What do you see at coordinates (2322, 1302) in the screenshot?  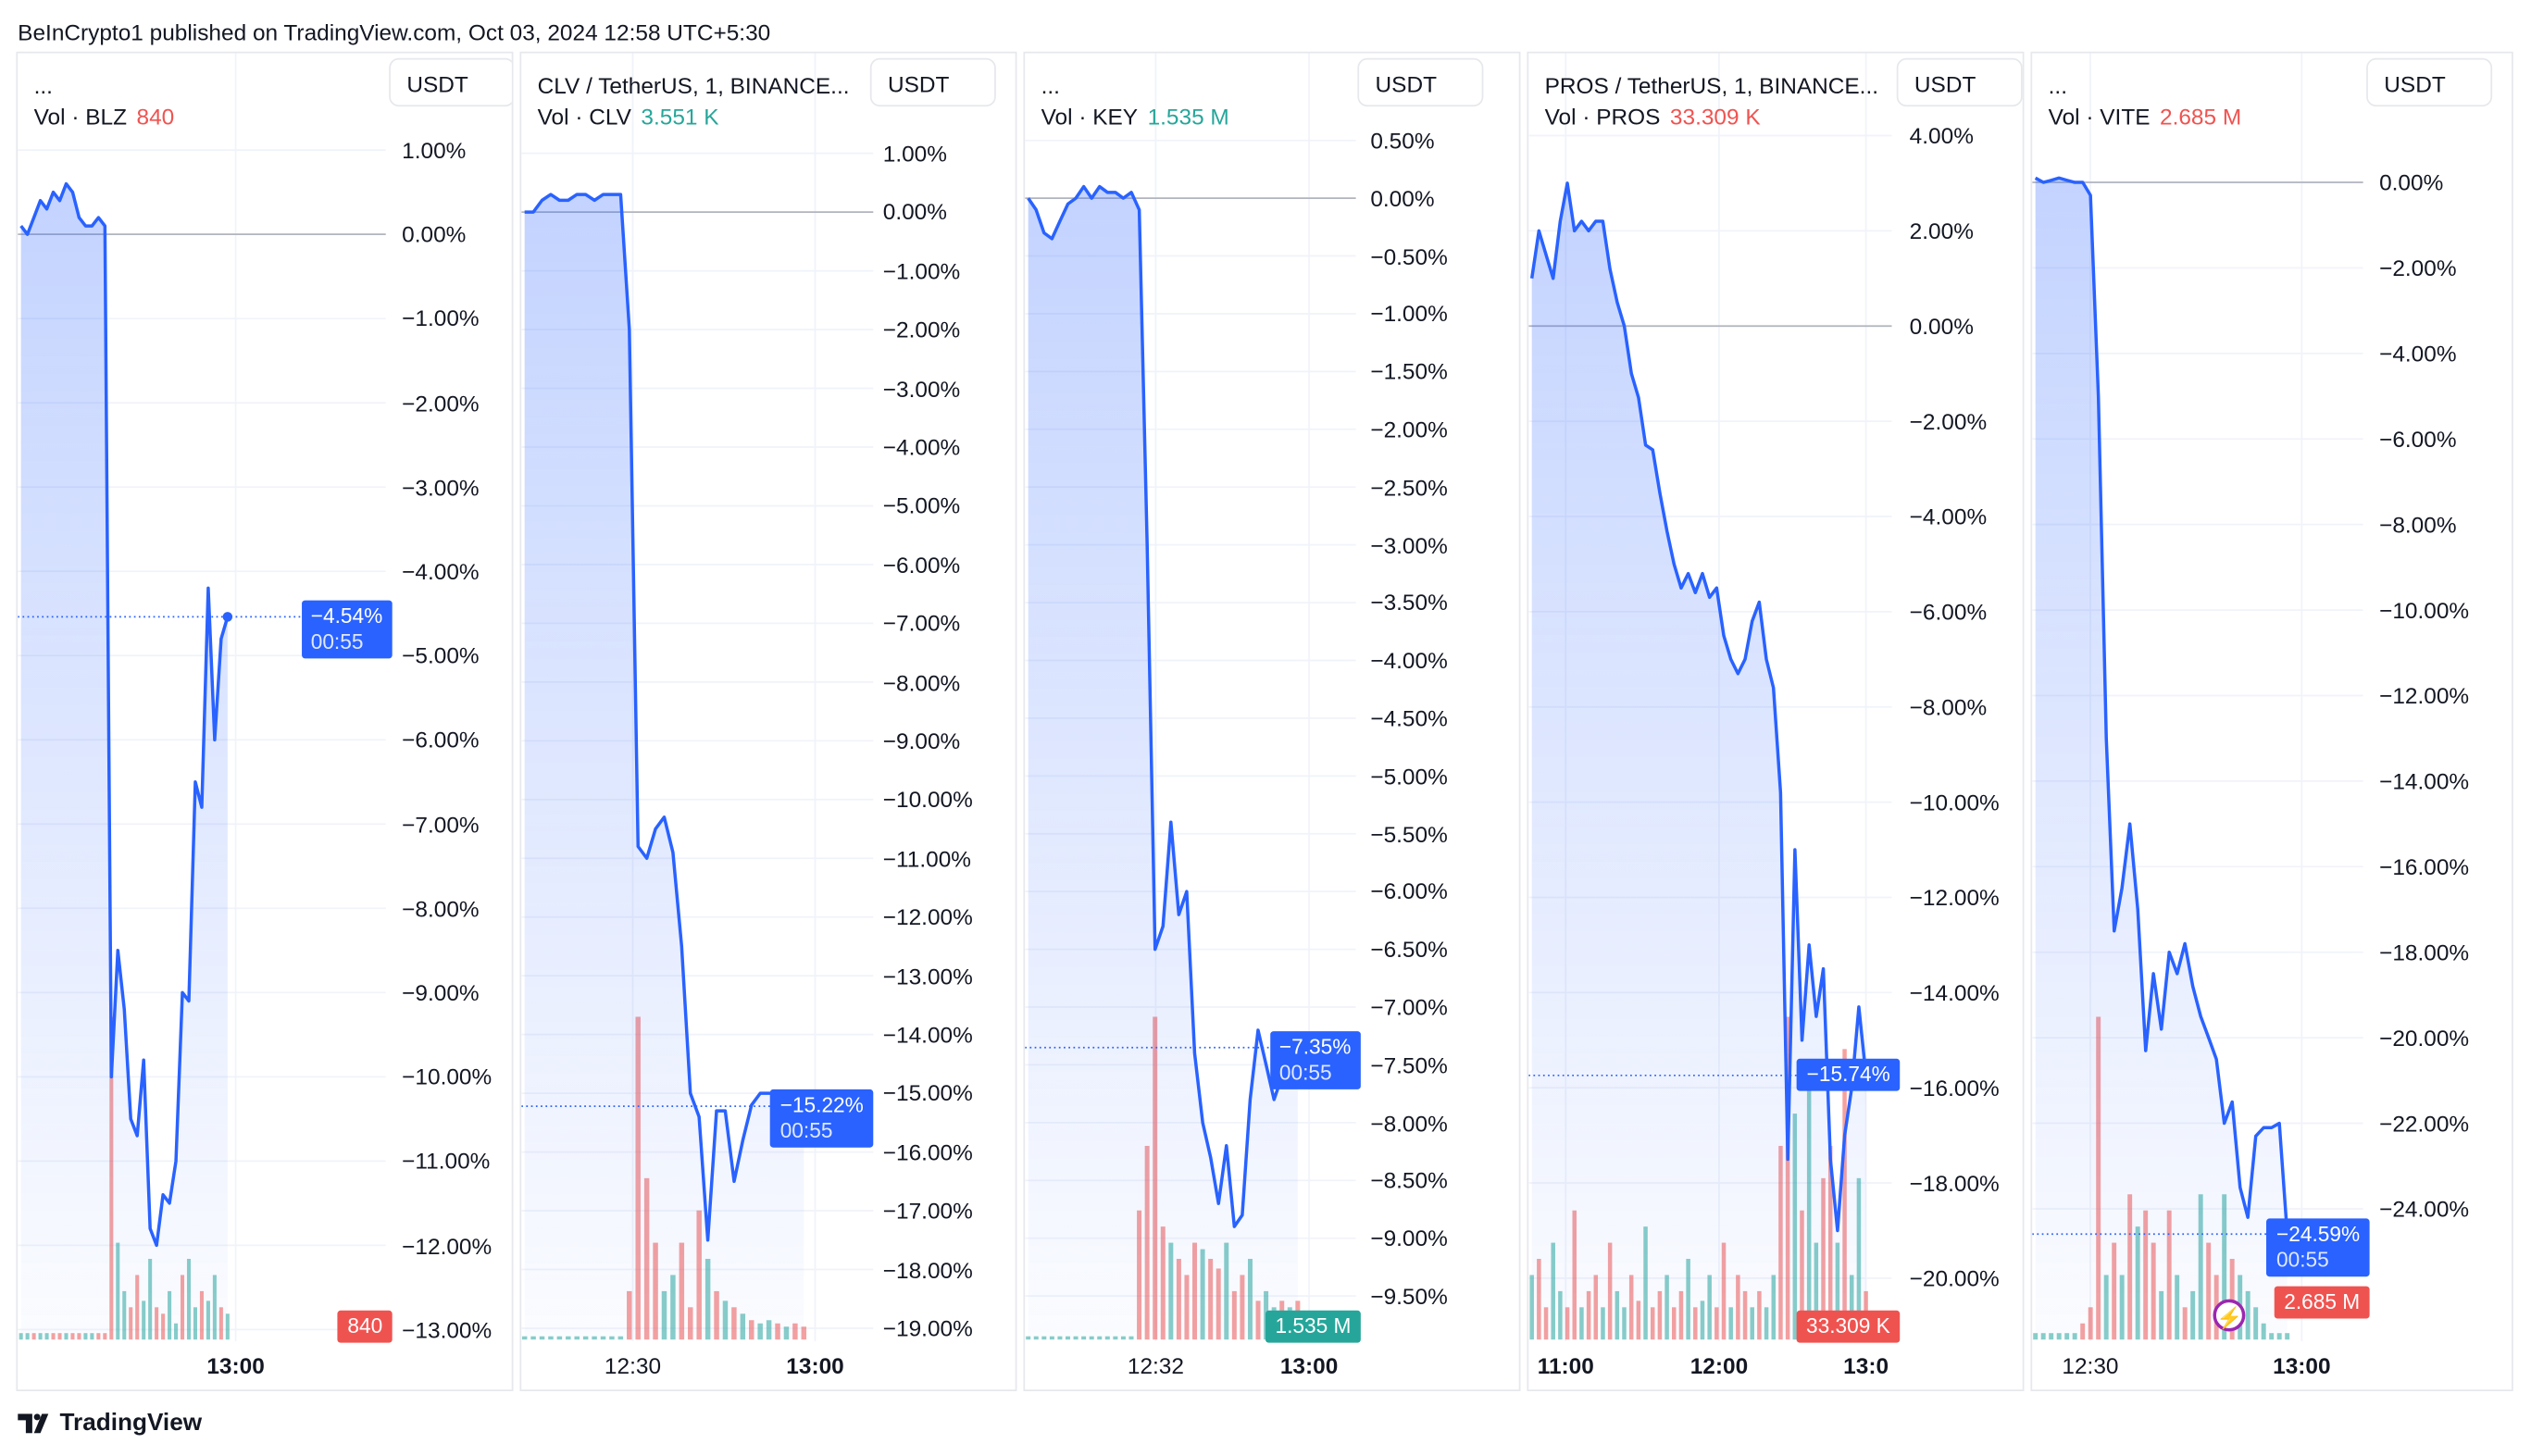 I see `volume-badge: 2.685 M` at bounding box center [2322, 1302].